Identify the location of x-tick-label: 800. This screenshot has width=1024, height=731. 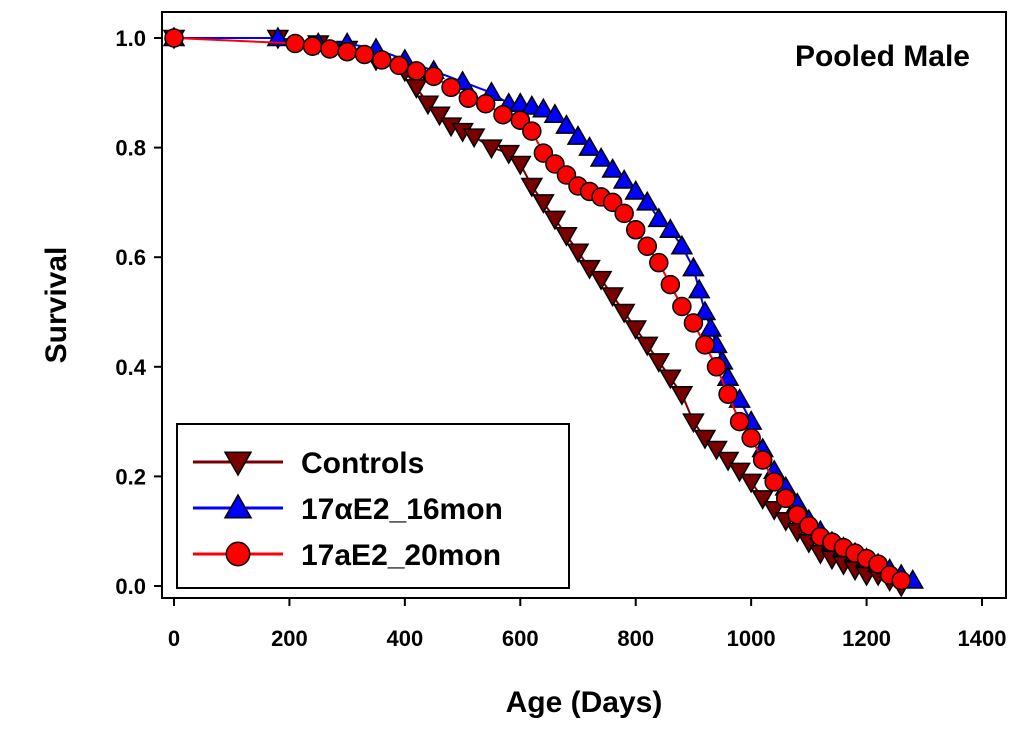
(635, 638).